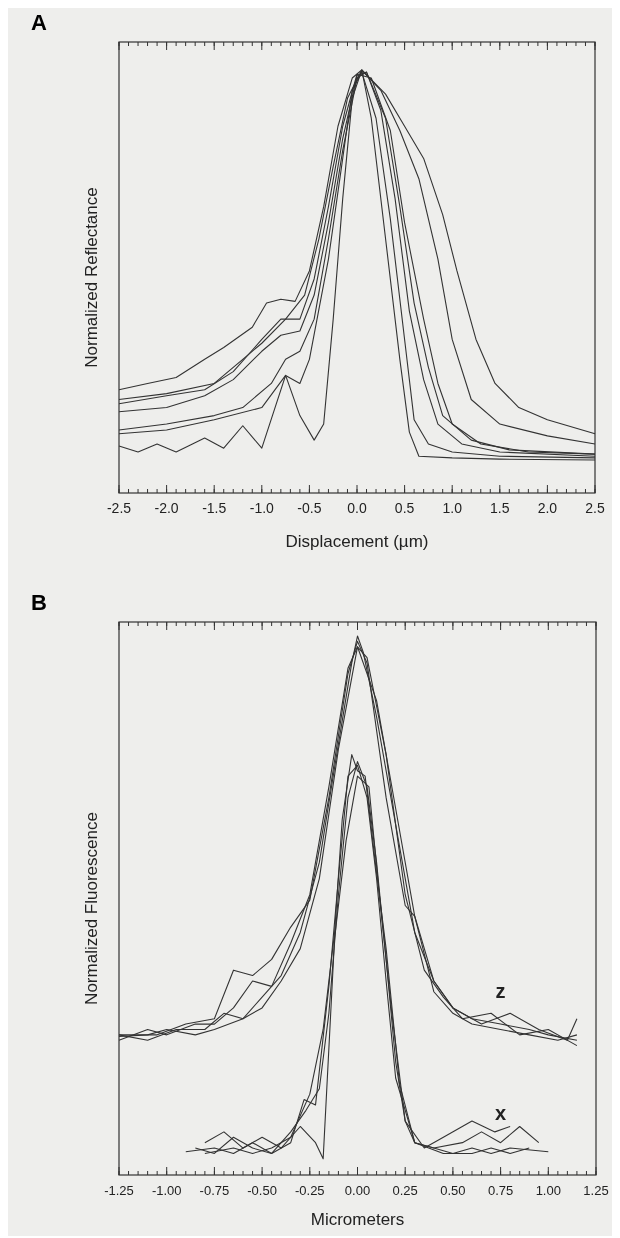  I want to click on x-tick-label: -0.25, so click(309, 1190).